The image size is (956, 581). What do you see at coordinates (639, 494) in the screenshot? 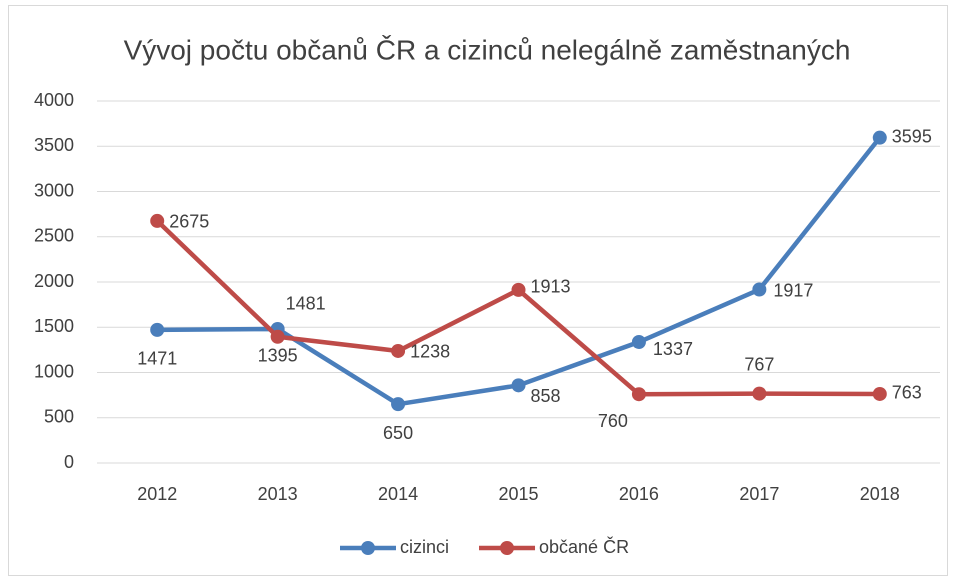
I see `x-tick-label: 2016` at bounding box center [639, 494].